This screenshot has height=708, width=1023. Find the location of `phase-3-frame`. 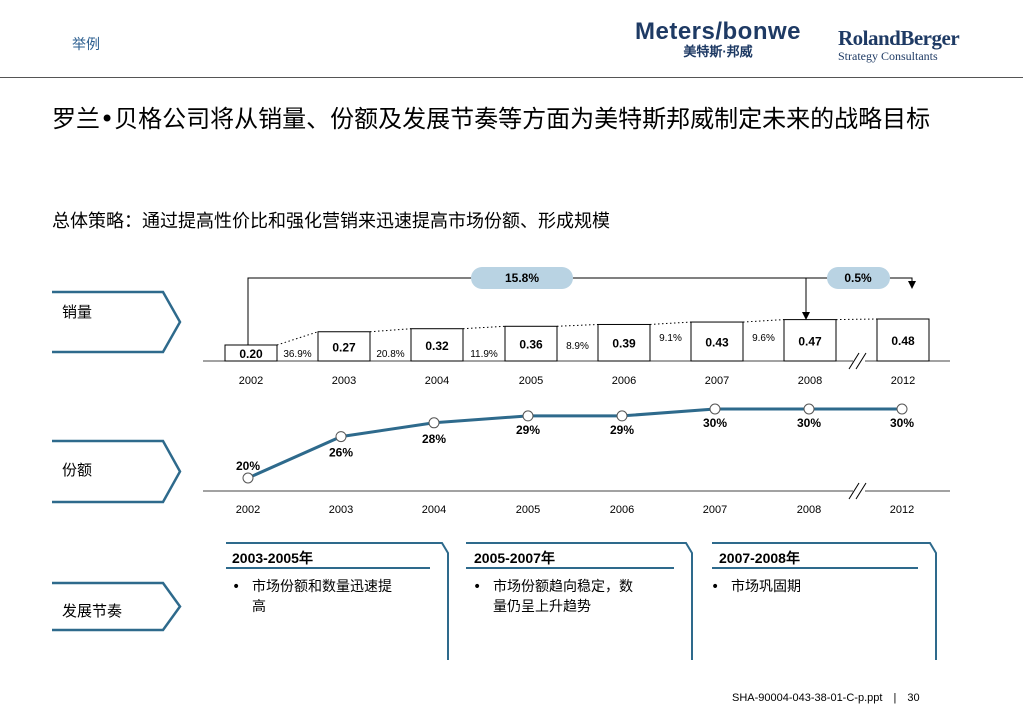

phase-3-frame is located at coordinates (824, 601).